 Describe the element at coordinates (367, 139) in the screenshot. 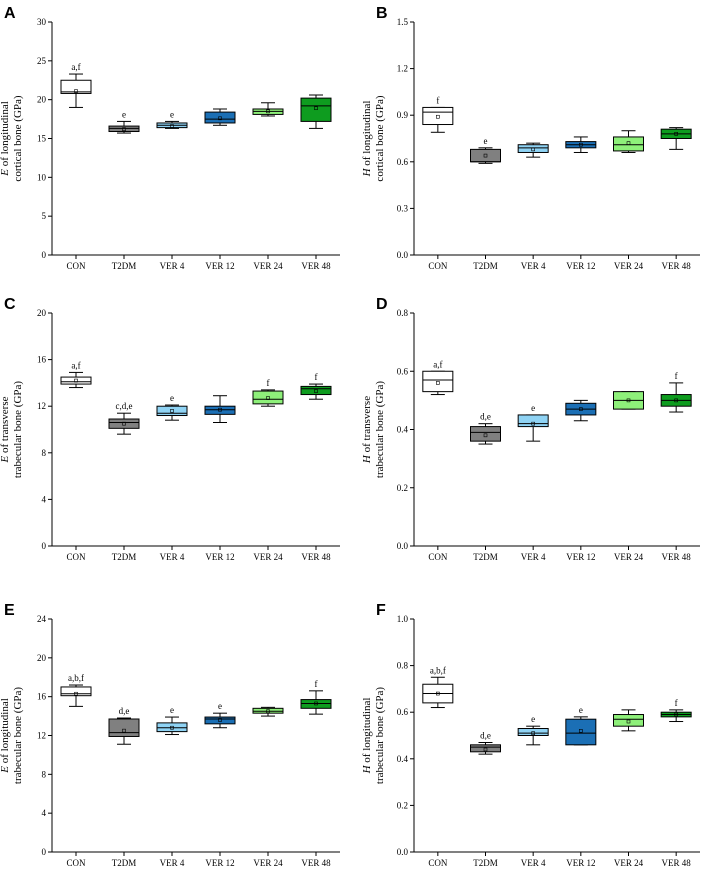

I see `y-axis-label: H of longitudinal` at that location.